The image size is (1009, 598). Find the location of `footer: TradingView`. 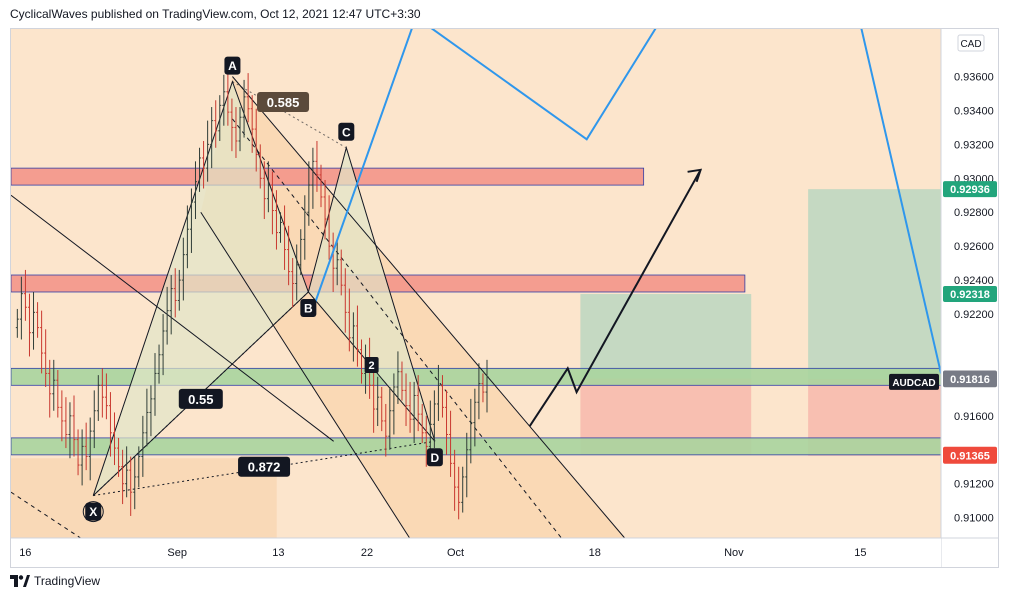

footer: TradingView is located at coordinates (55, 581).